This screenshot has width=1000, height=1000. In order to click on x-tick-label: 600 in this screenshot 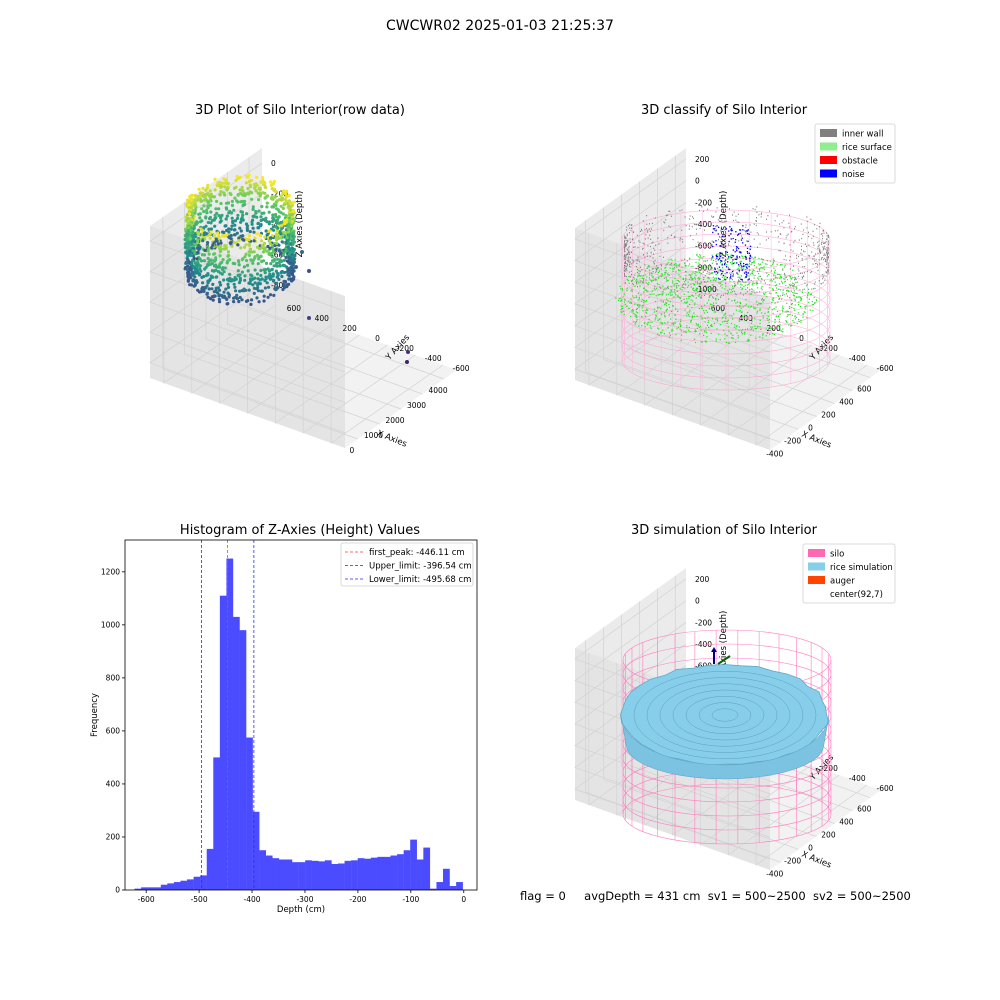, I will do `click(864, 809)`.